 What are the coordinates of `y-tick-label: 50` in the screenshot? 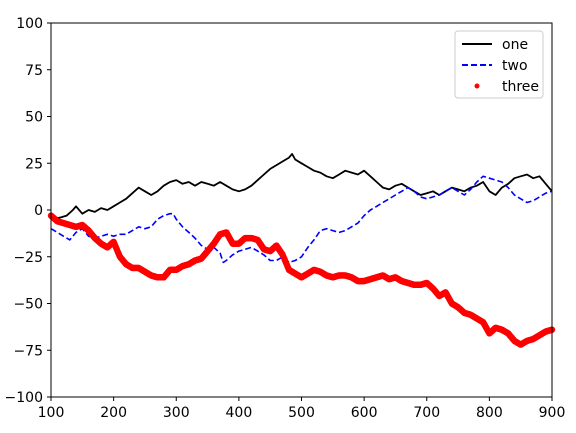 It's located at (34, 118).